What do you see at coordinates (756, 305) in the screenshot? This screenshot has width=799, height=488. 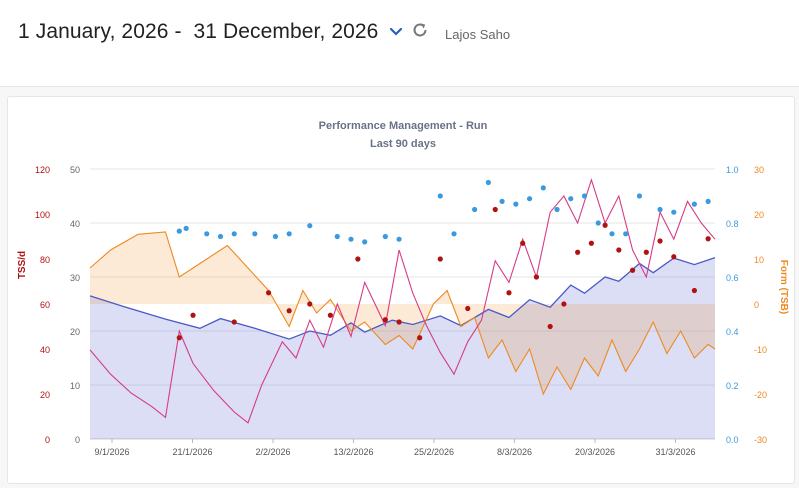 I see `tsb-tick-label: 0` at bounding box center [756, 305].